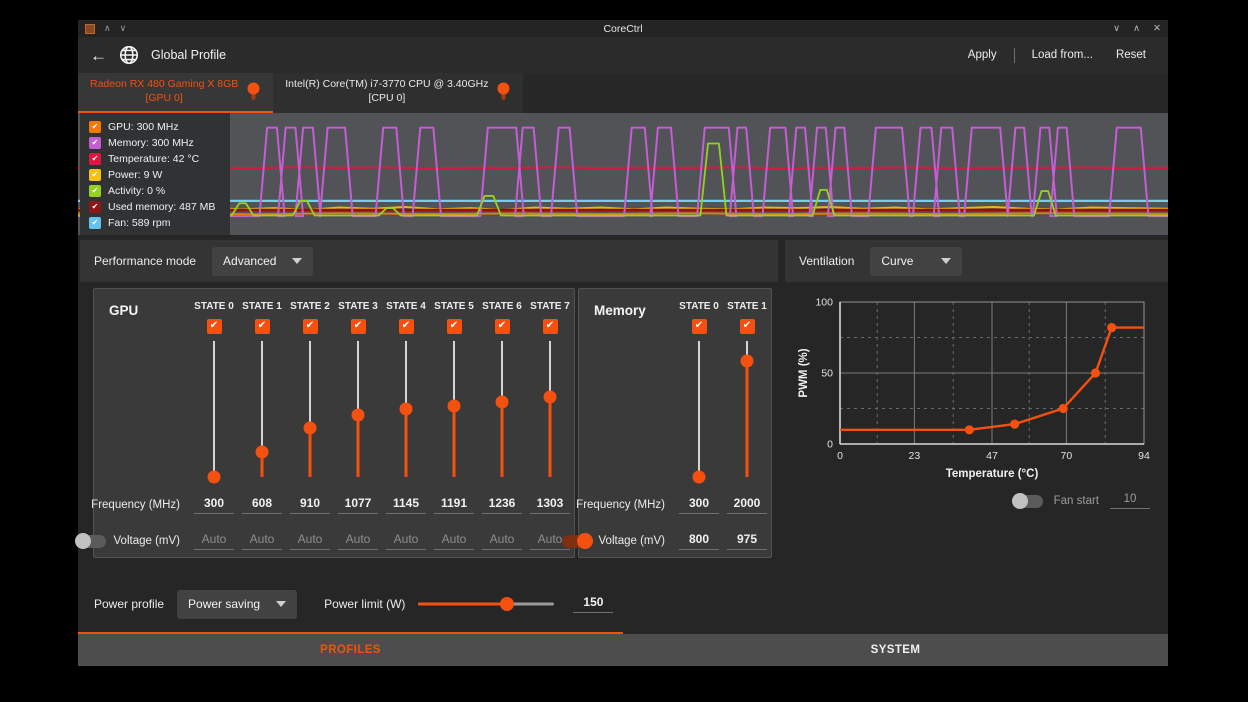  I want to click on tab-profiles: PROFILES, so click(350, 650).